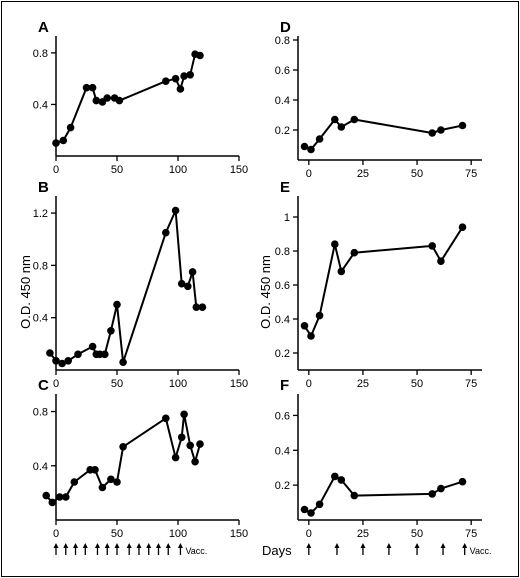  I want to click on y-tick-label: 1.2, so click(40, 214).